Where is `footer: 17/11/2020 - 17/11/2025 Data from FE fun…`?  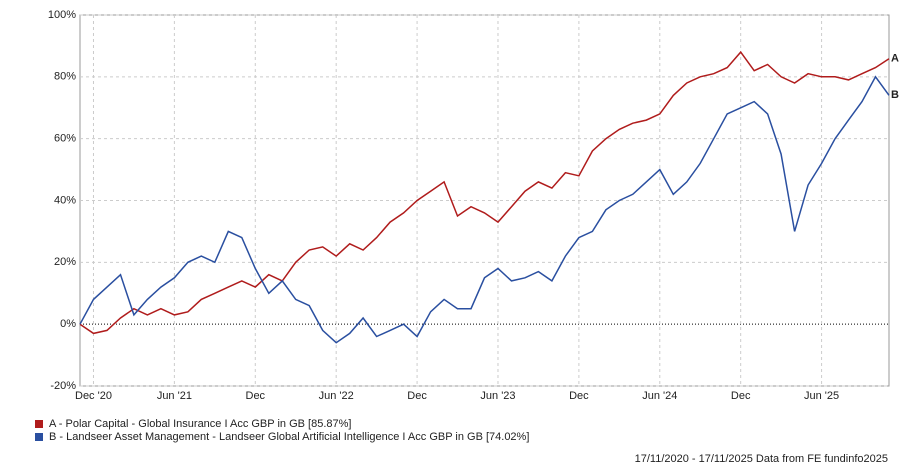
footer: 17/11/2020 - 17/11/2025 Data from FE fun… is located at coordinates (761, 459).